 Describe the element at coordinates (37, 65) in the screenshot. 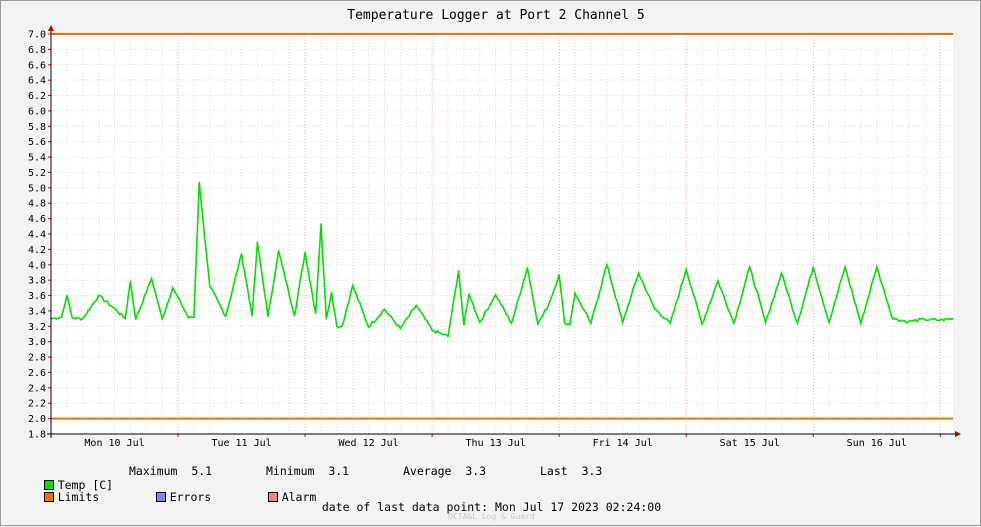

I see `y-tick-label: 6.6` at that location.